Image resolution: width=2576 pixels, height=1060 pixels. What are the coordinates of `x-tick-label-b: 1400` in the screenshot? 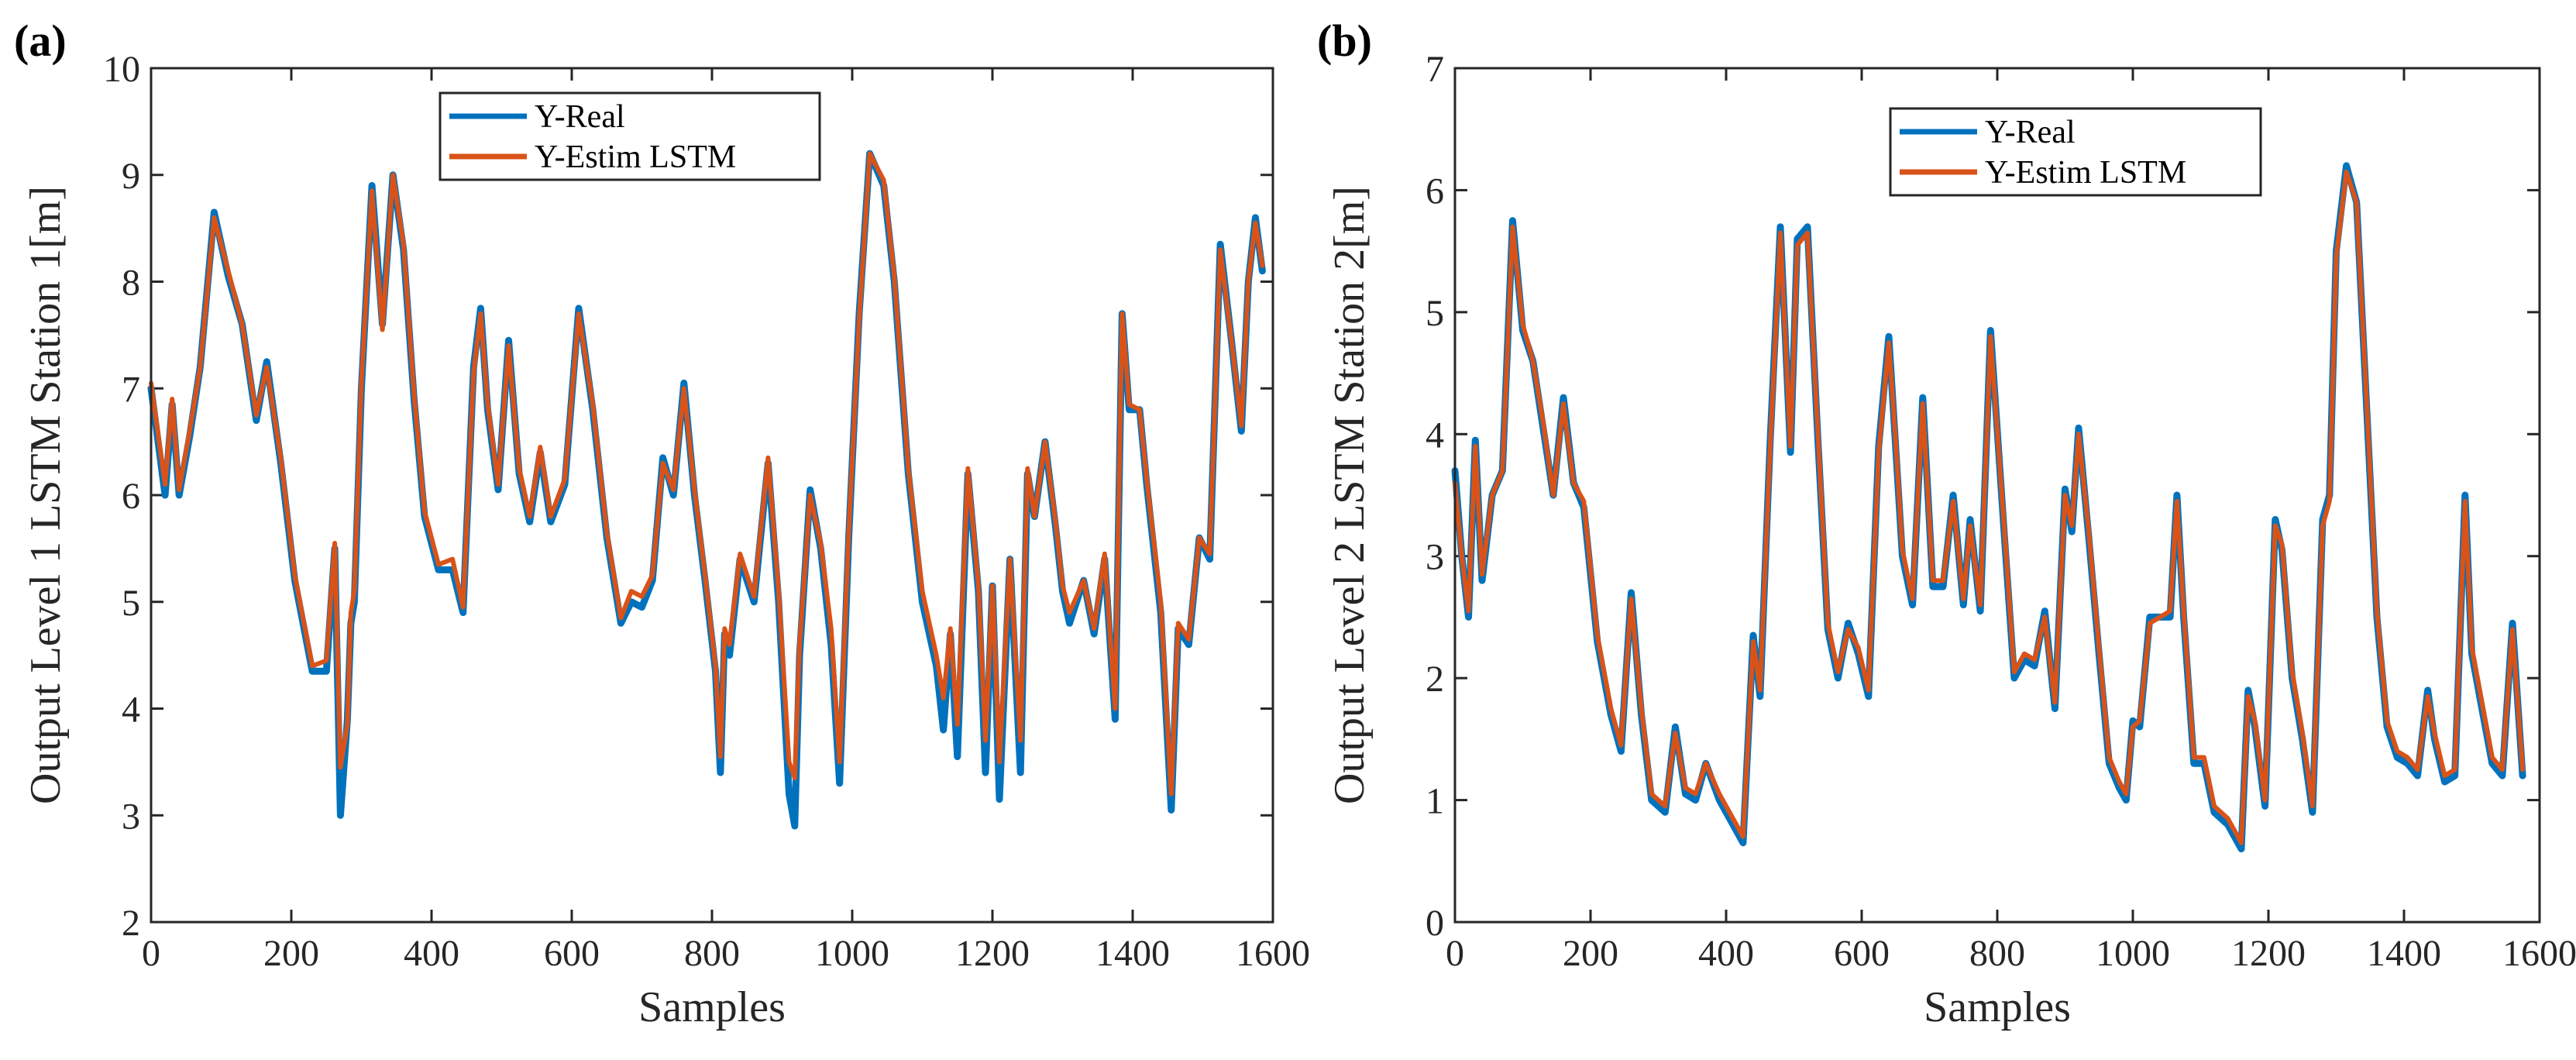 It's located at (2404, 953).